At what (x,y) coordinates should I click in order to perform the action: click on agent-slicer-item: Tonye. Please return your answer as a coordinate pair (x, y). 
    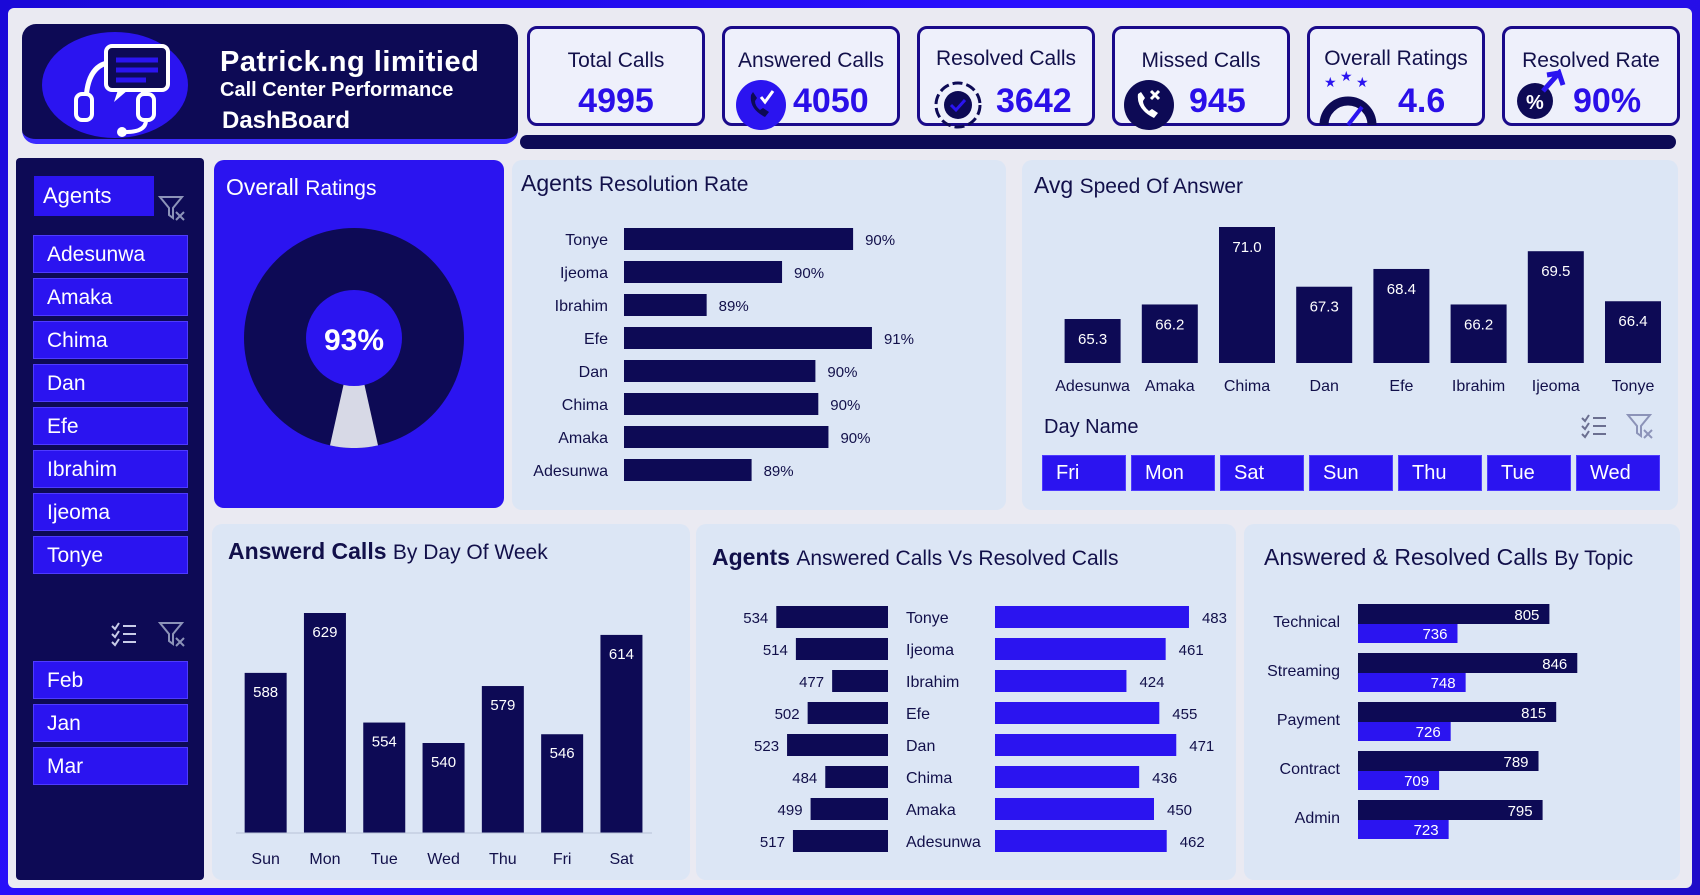
    Looking at the image, I should click on (110, 555).